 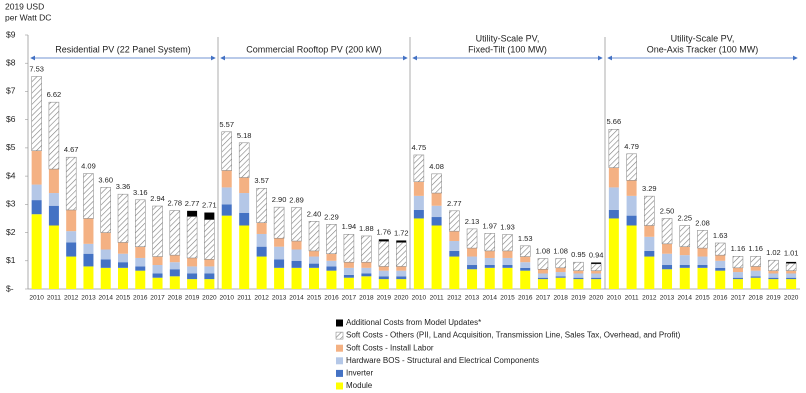 What do you see at coordinates (123, 186) in the screenshot?
I see `total-label: 3.36` at bounding box center [123, 186].